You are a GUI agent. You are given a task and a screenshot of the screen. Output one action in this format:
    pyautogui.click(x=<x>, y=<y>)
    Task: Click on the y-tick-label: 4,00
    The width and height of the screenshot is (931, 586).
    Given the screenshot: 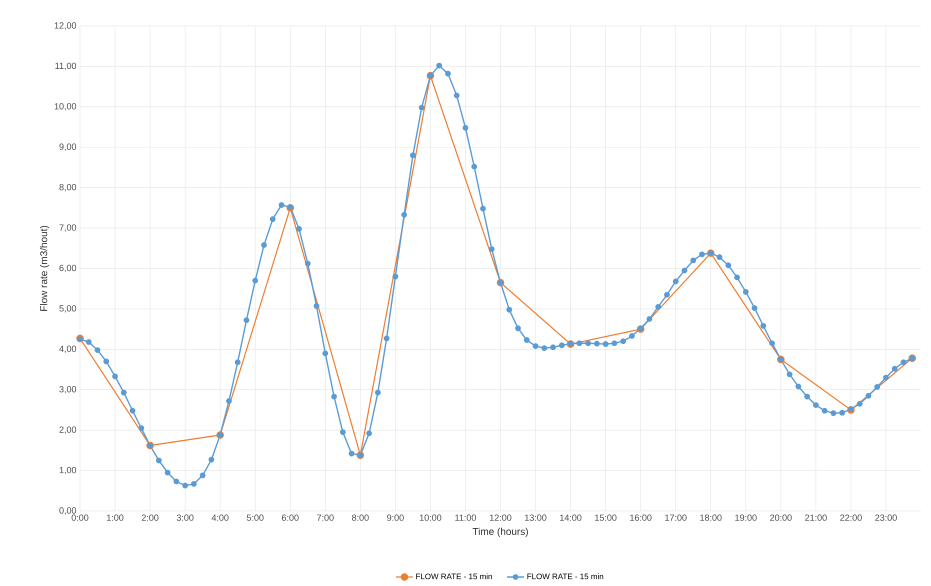 What is the action you would take?
    pyautogui.click(x=67, y=350)
    